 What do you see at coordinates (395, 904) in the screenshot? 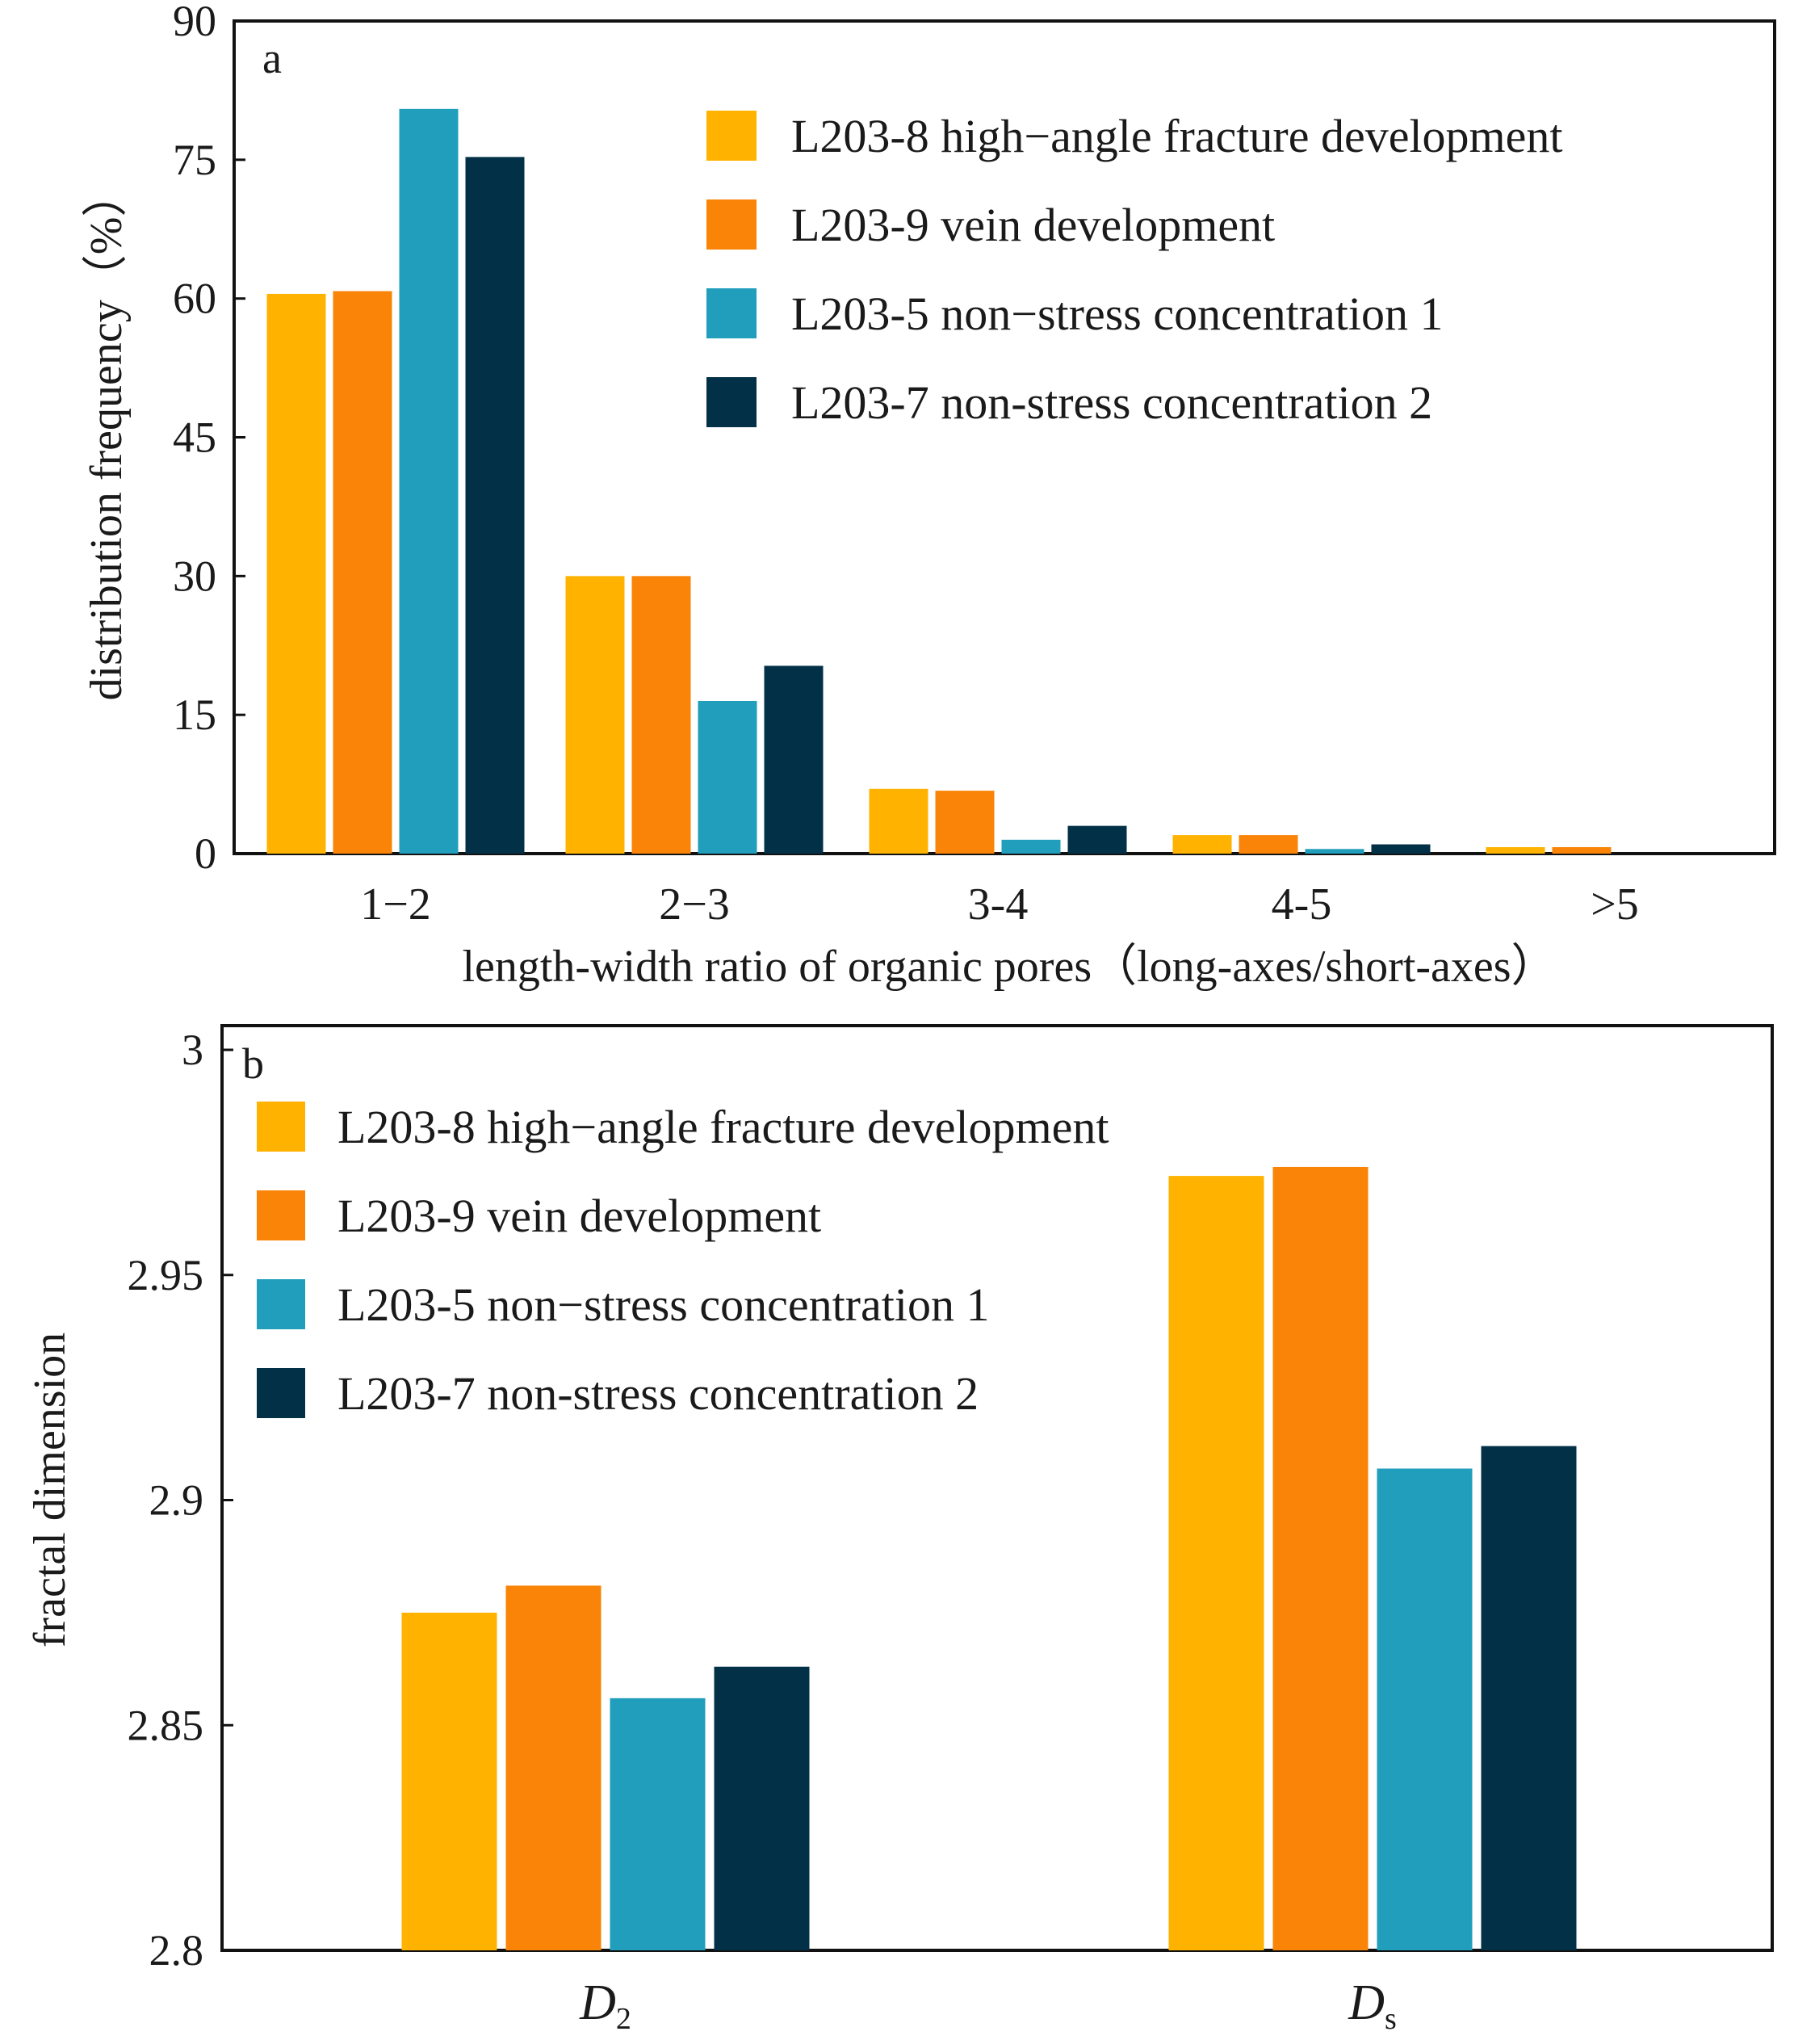
I see `x-tick-label: 1−2` at bounding box center [395, 904].